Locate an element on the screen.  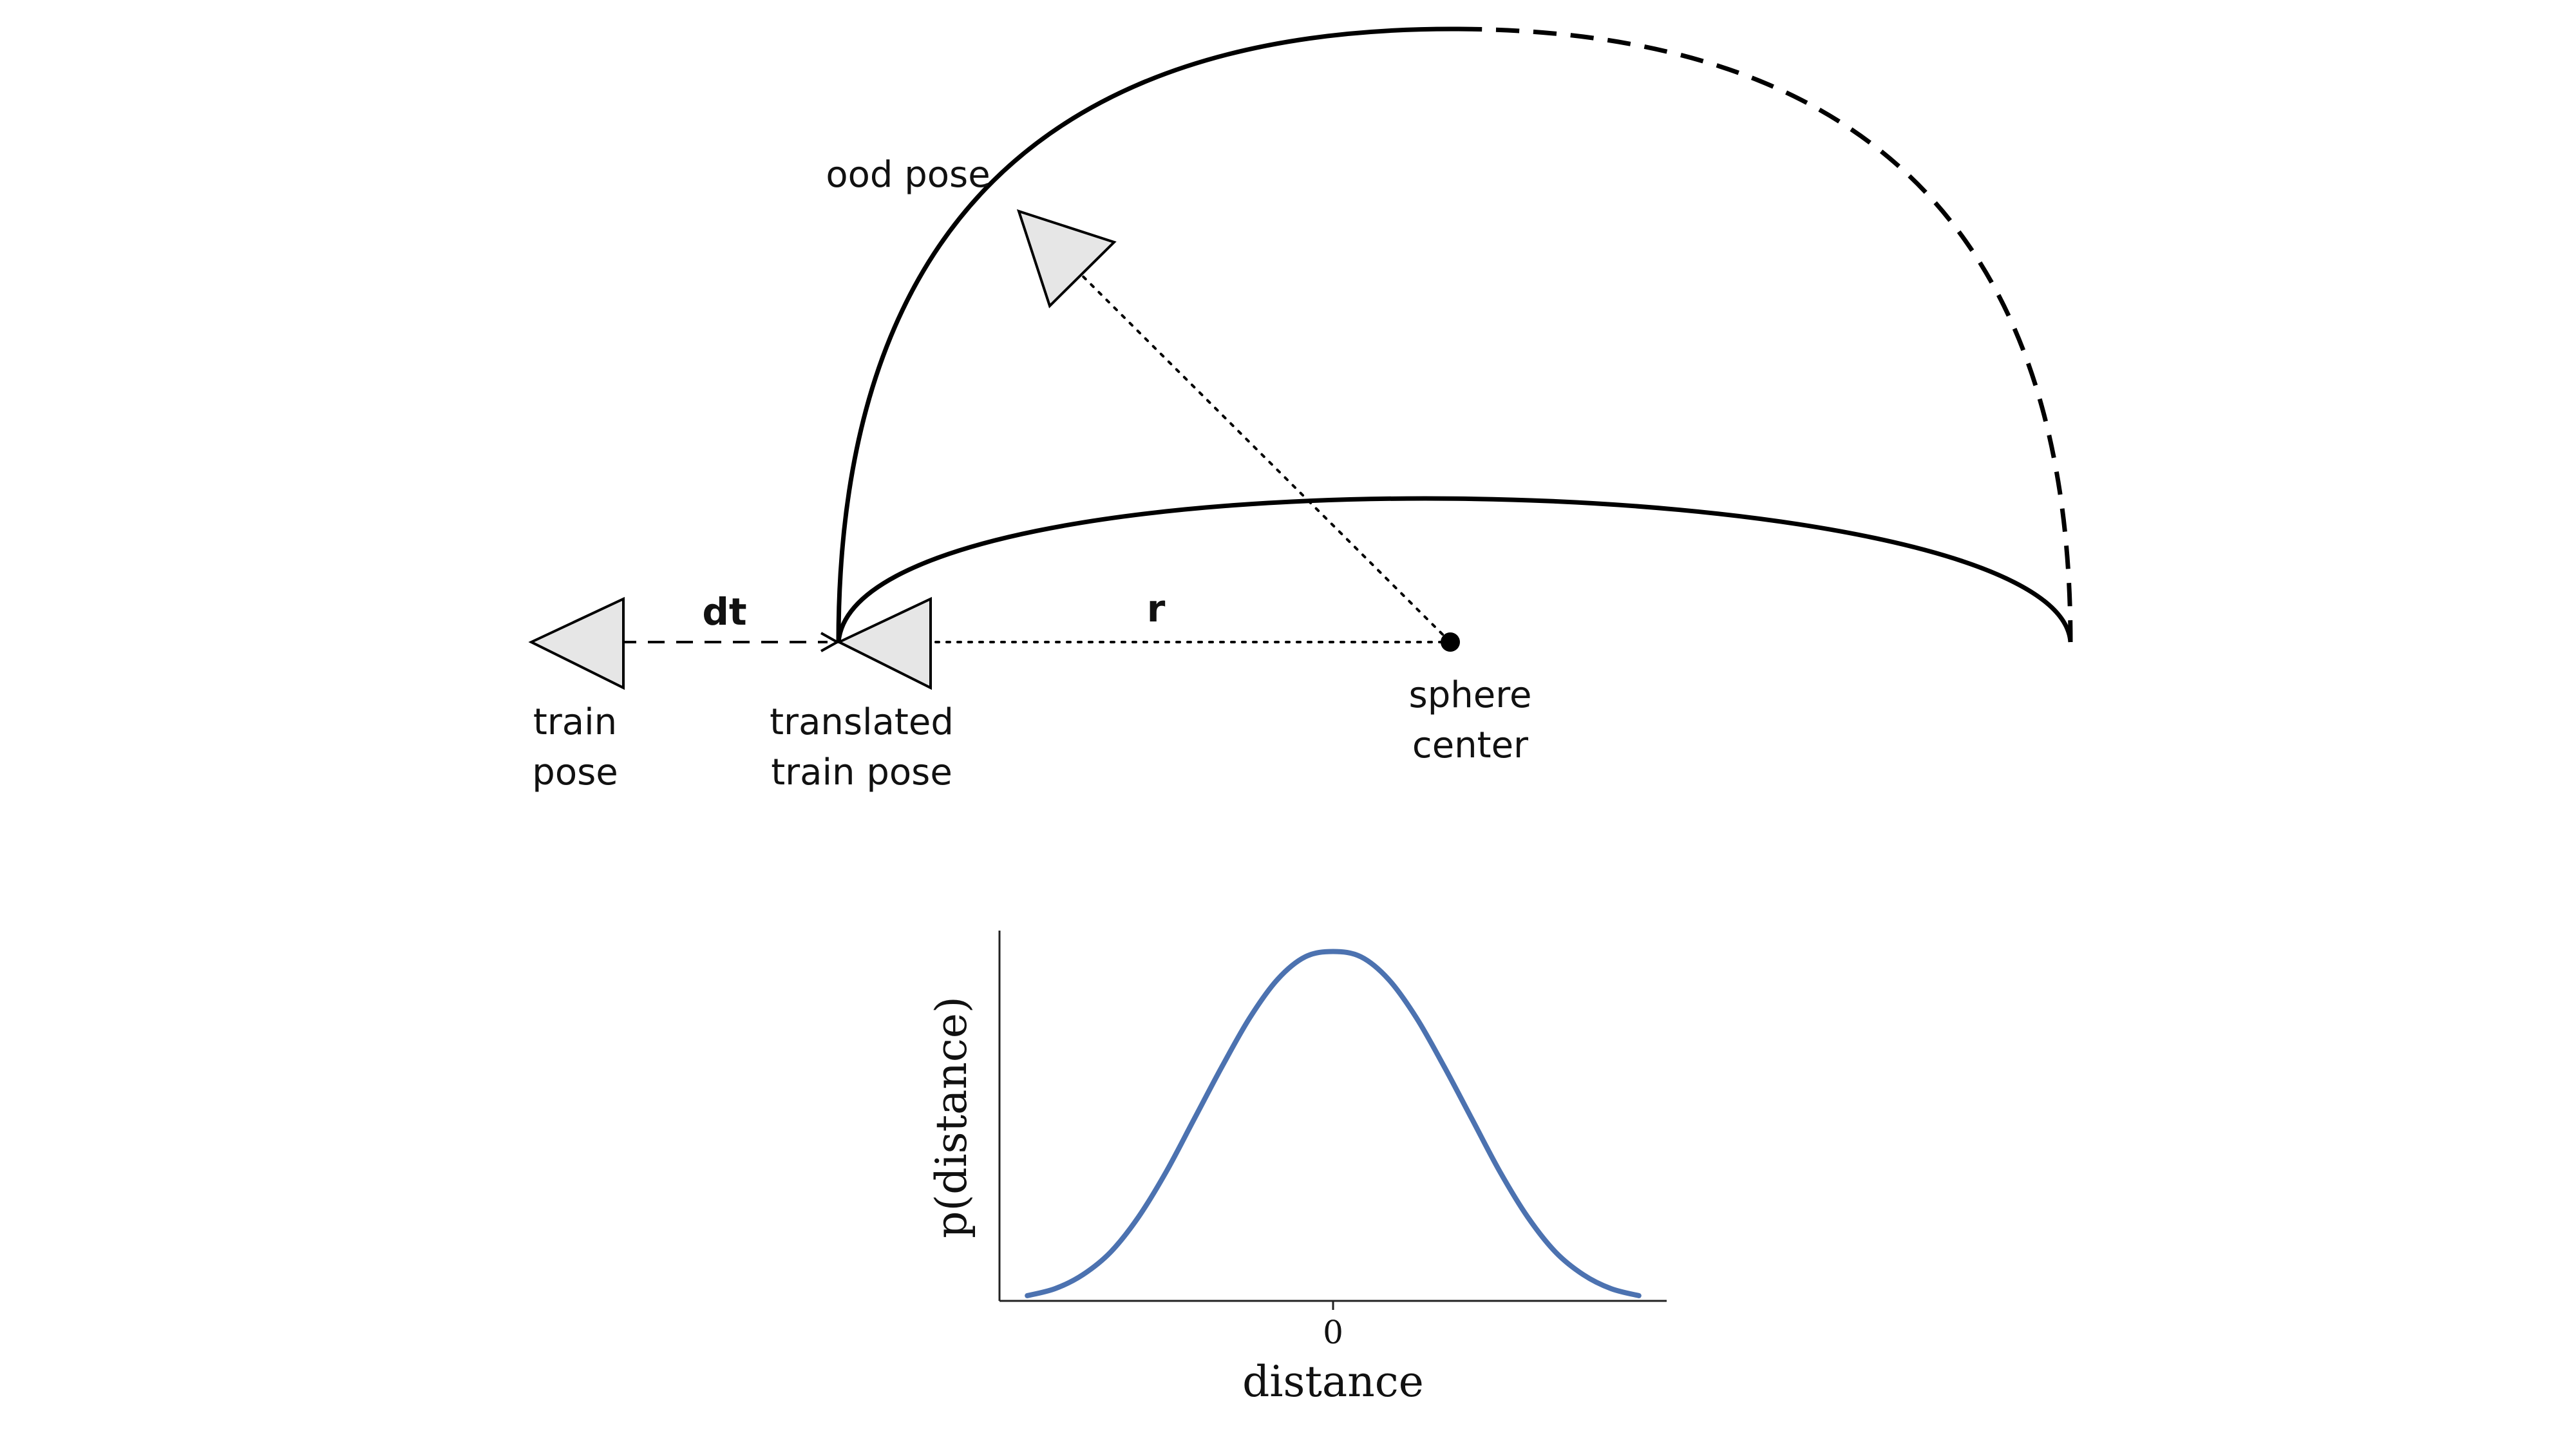
sphere-center-label-line2: center is located at coordinates (1471, 745).